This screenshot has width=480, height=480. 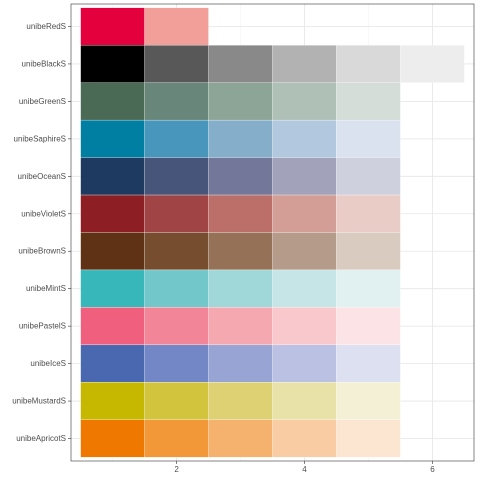 What do you see at coordinates (48, 363) in the screenshot?
I see `y-tick-label: unibeIceS` at bounding box center [48, 363].